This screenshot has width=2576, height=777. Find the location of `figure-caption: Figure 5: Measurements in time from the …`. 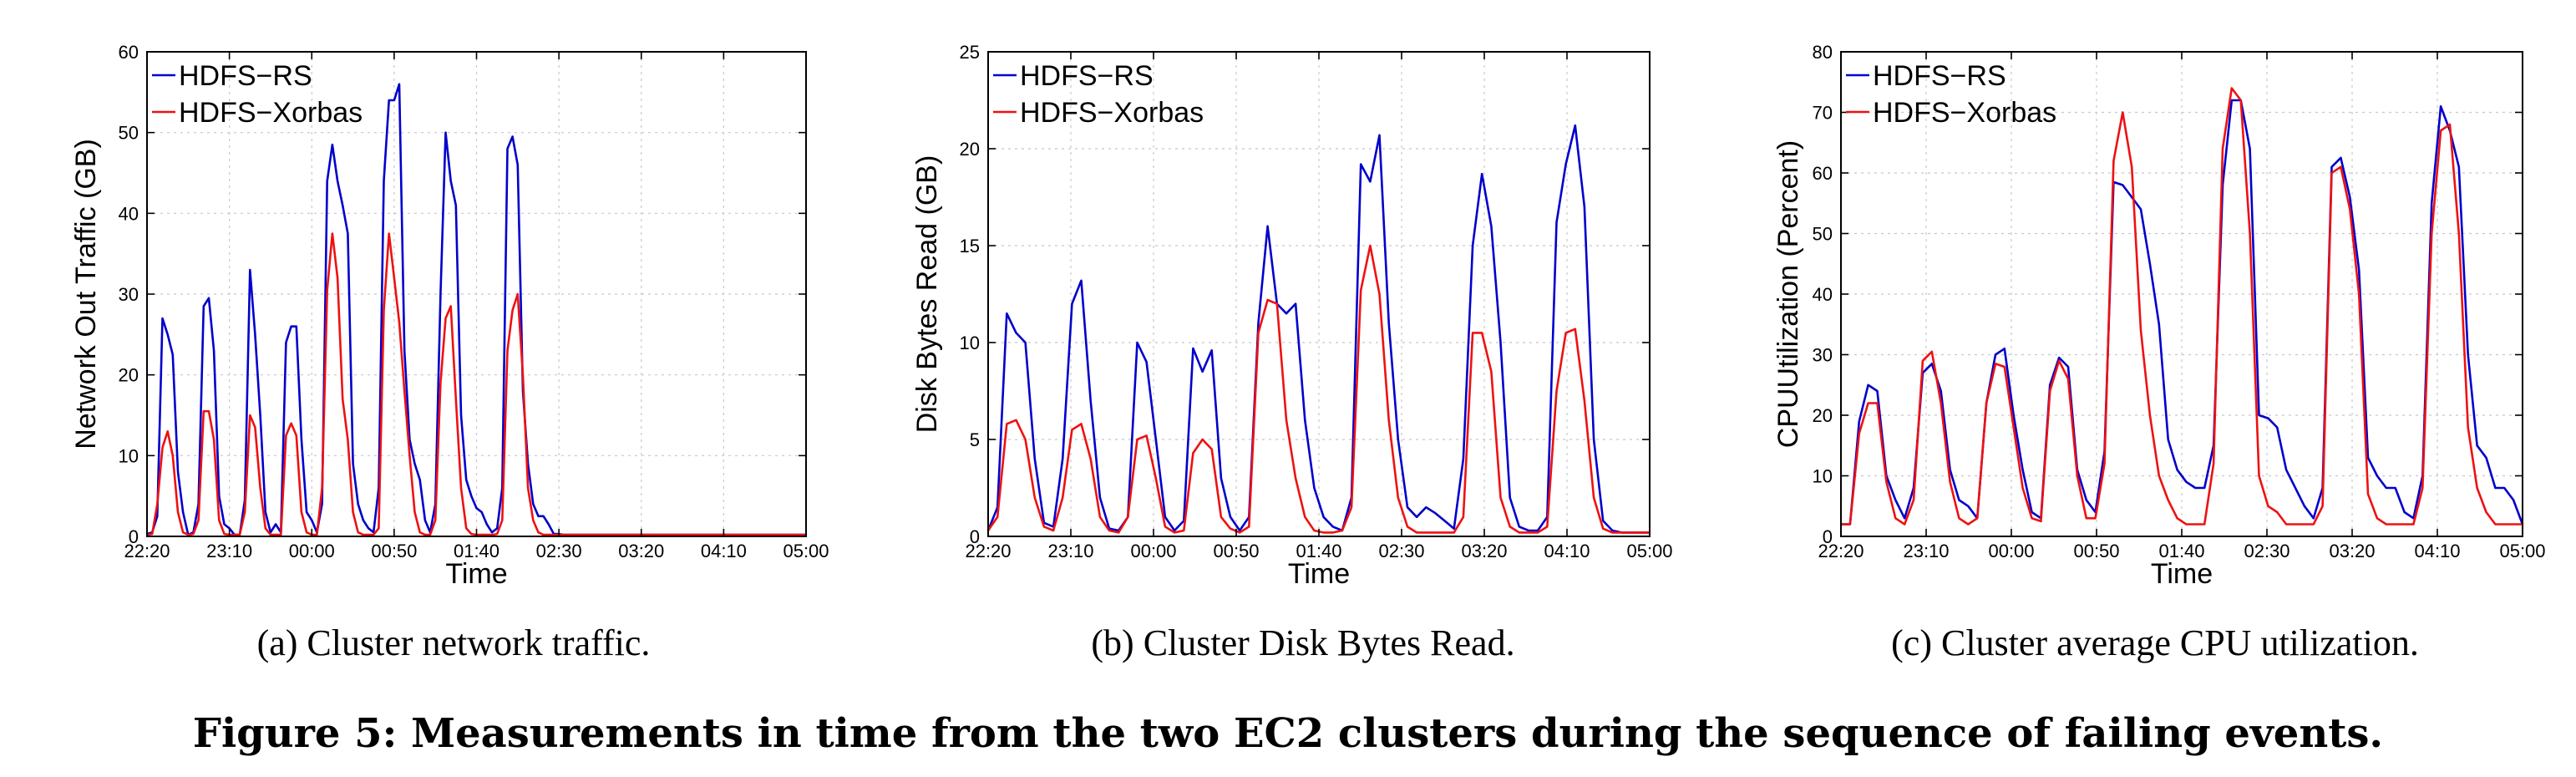

figure-caption: Figure 5: Measurements in time from the … is located at coordinates (1288, 733).